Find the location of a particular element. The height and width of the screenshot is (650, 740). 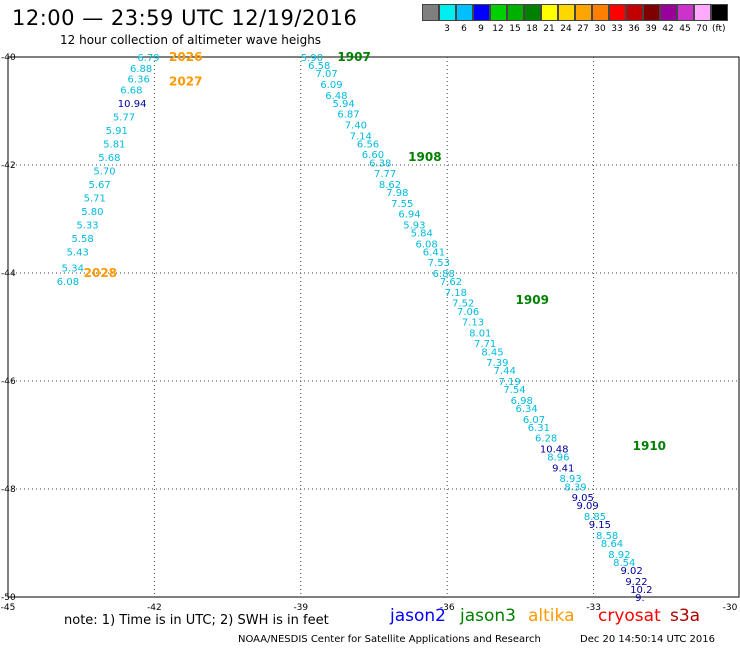

wave-height-value: 5.68 is located at coordinates (109, 158).